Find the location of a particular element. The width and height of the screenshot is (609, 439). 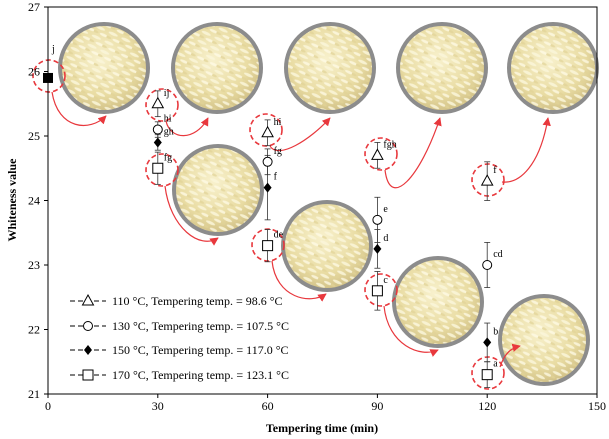

y-tick-label: 24 is located at coordinates (34, 201).